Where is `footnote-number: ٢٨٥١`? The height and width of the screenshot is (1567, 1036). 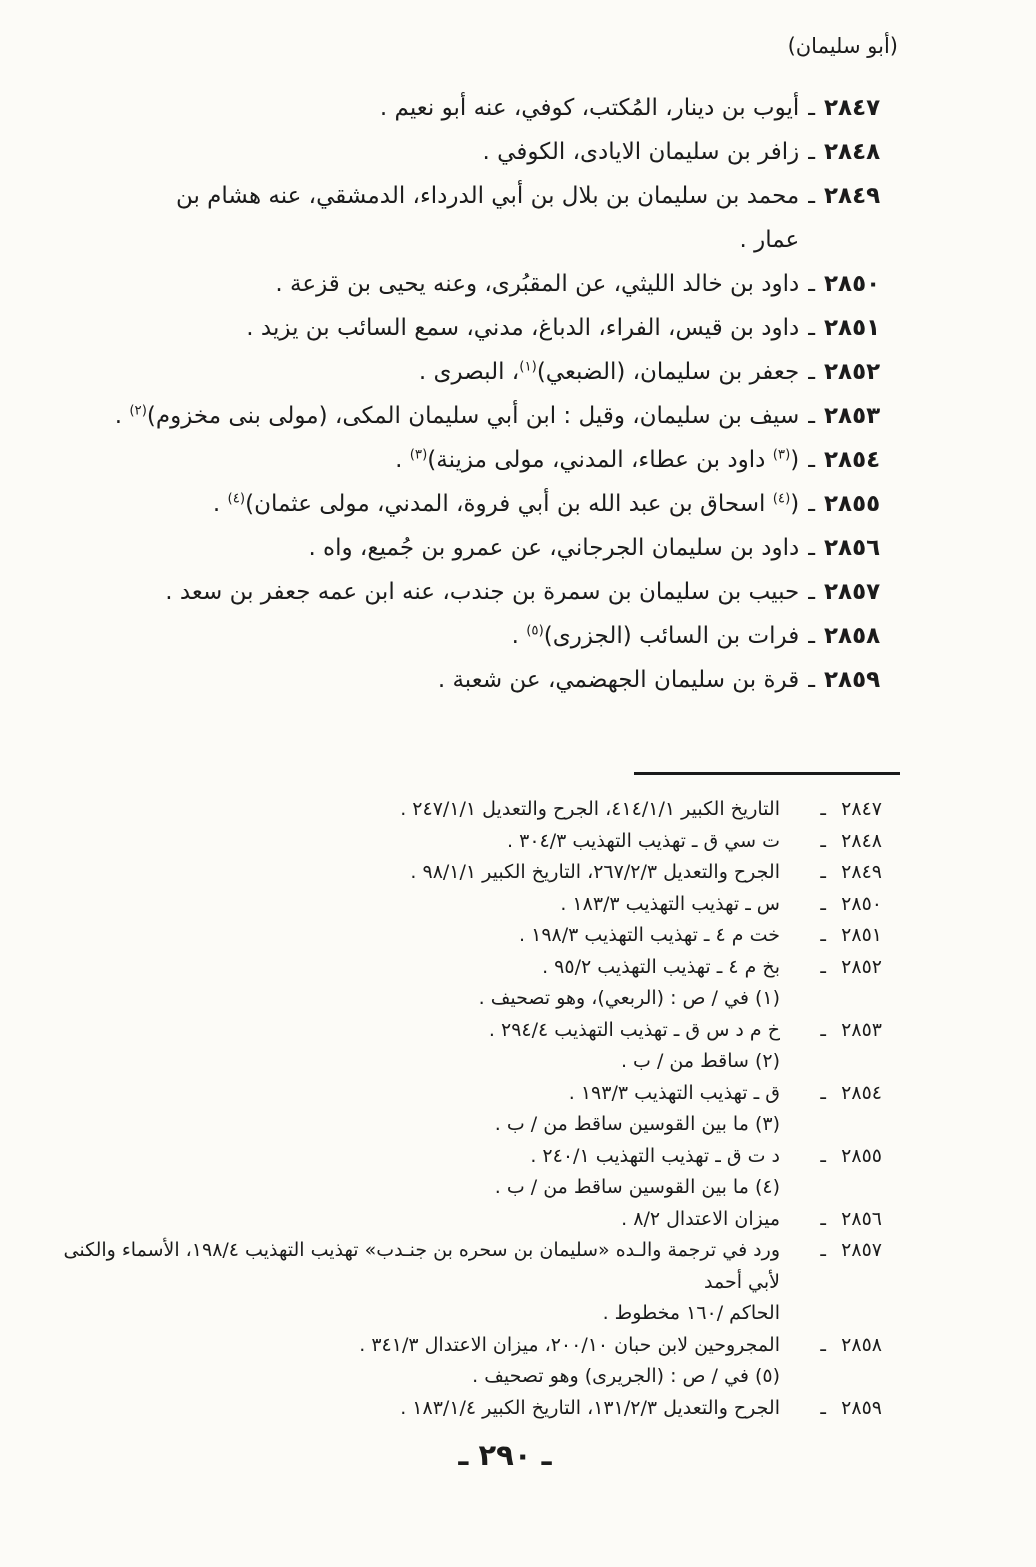 footnote-number: ٢٨٥١ is located at coordinates (861, 935).